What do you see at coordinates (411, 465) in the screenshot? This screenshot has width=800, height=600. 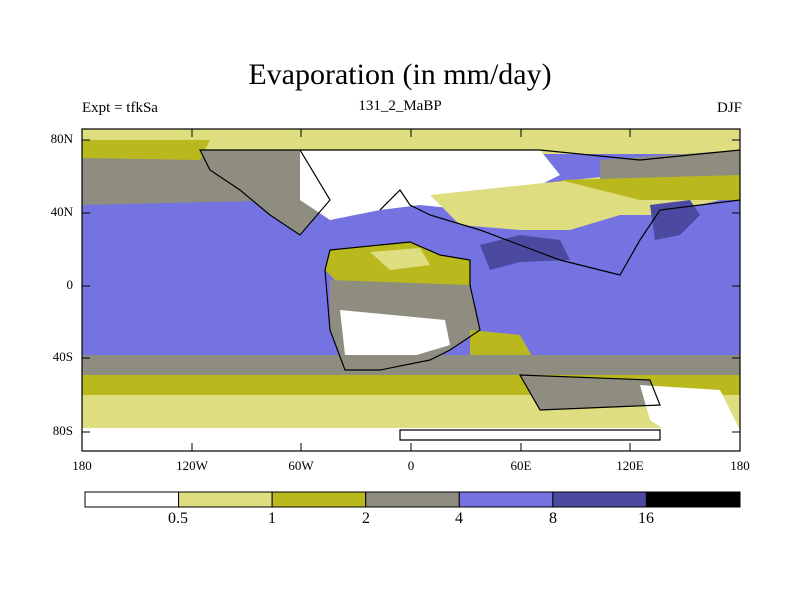 I see `lon-label-0: 0` at bounding box center [411, 465].